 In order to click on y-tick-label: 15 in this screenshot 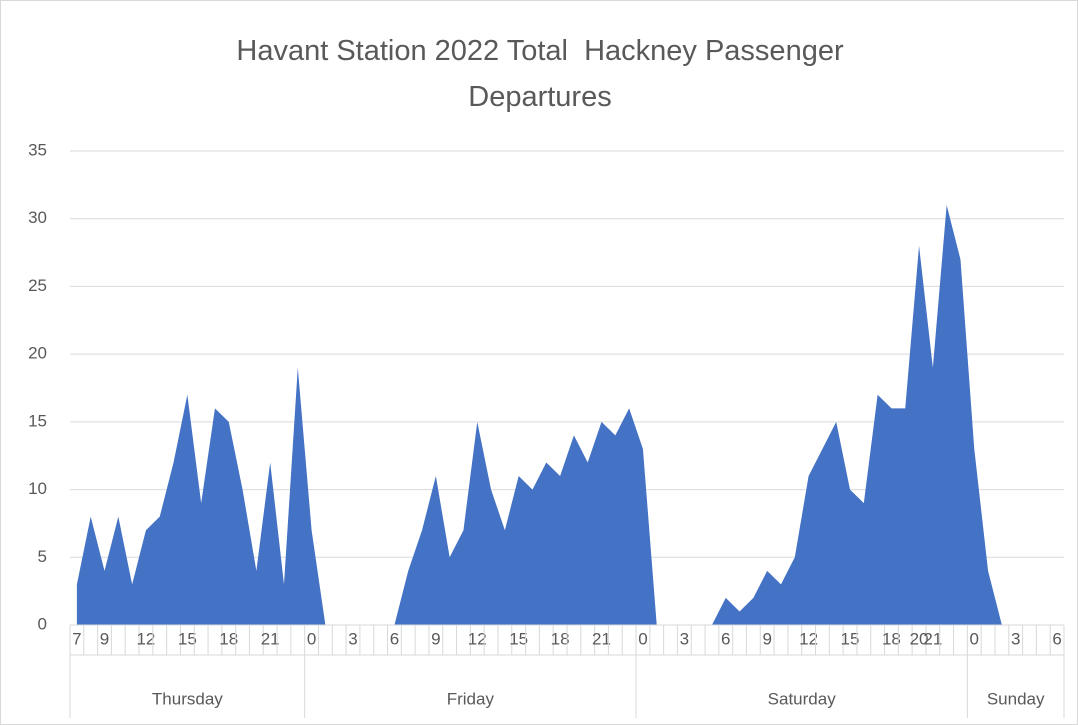, I will do `click(37, 420)`.